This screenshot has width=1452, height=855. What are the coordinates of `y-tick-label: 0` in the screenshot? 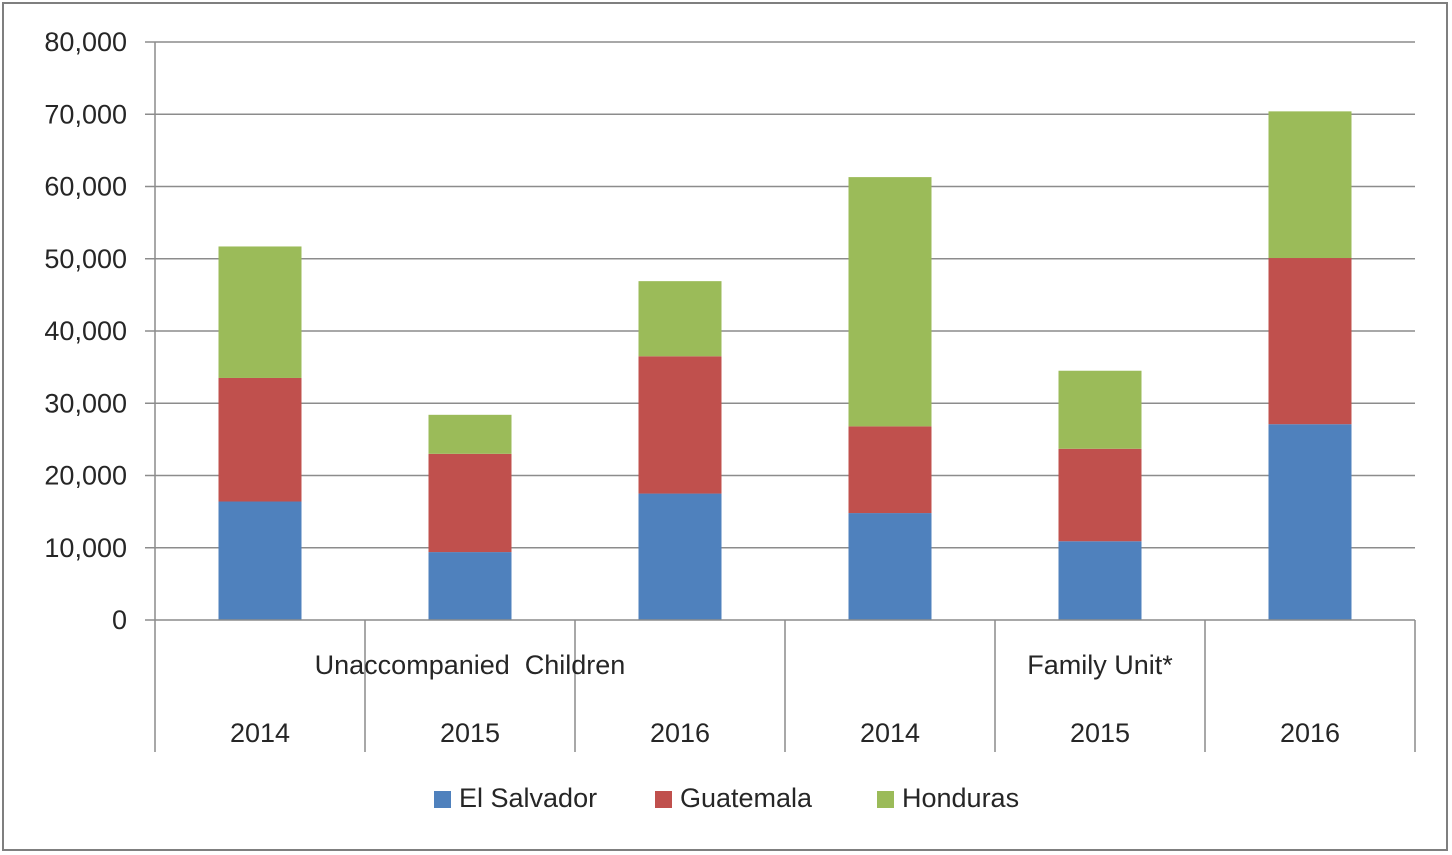 It's located at (119, 620).